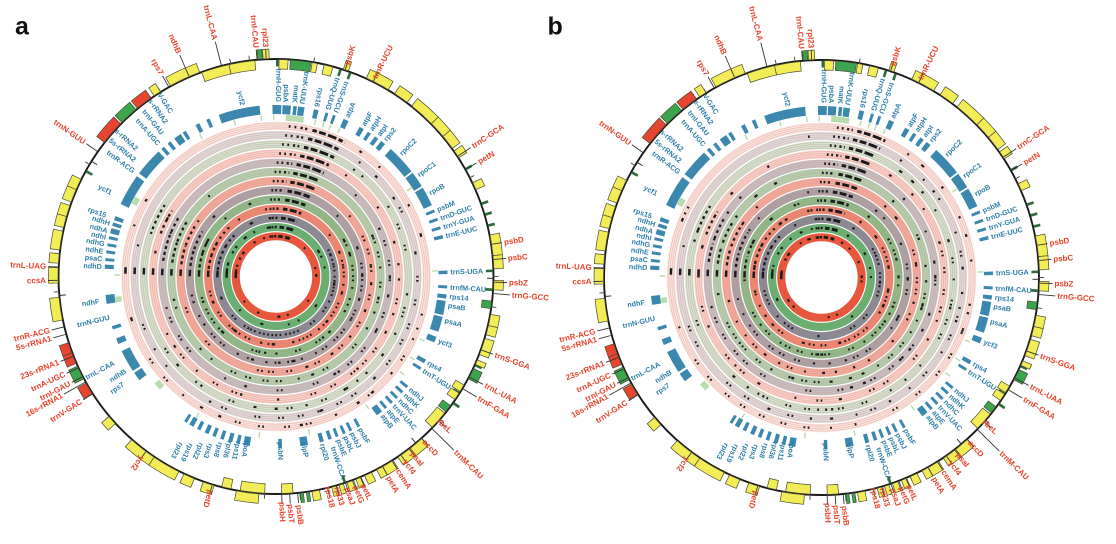  I want to click on svg-text: b, so click(555, 27).